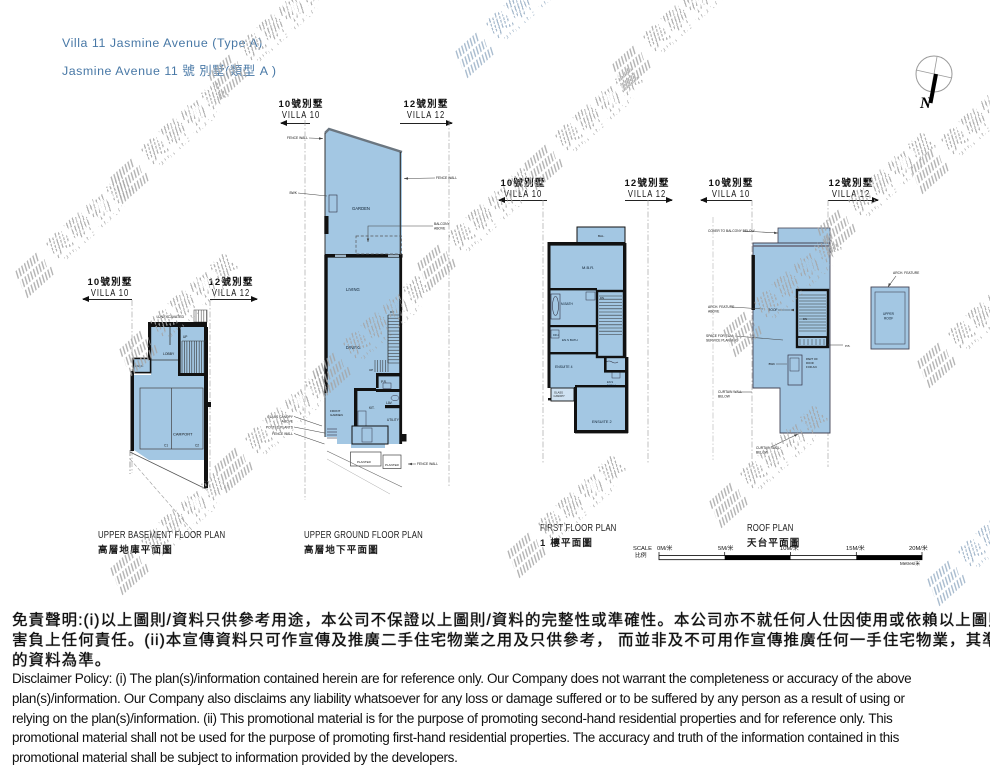  What do you see at coordinates (556, 335) in the screenshot?
I see `svg-text: DR.2` at bounding box center [556, 335].